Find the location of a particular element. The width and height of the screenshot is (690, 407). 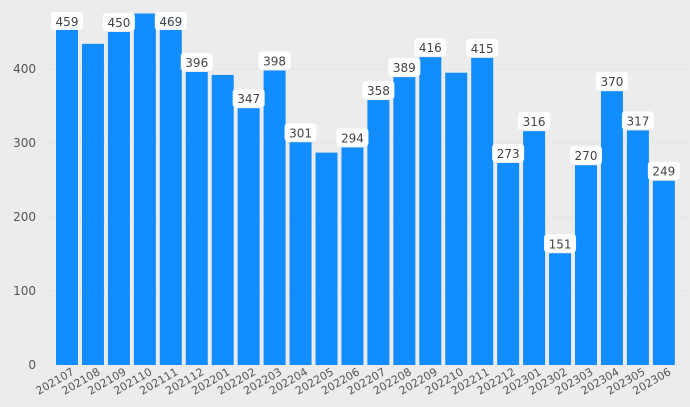

data-label-text: 370 is located at coordinates (611, 82).